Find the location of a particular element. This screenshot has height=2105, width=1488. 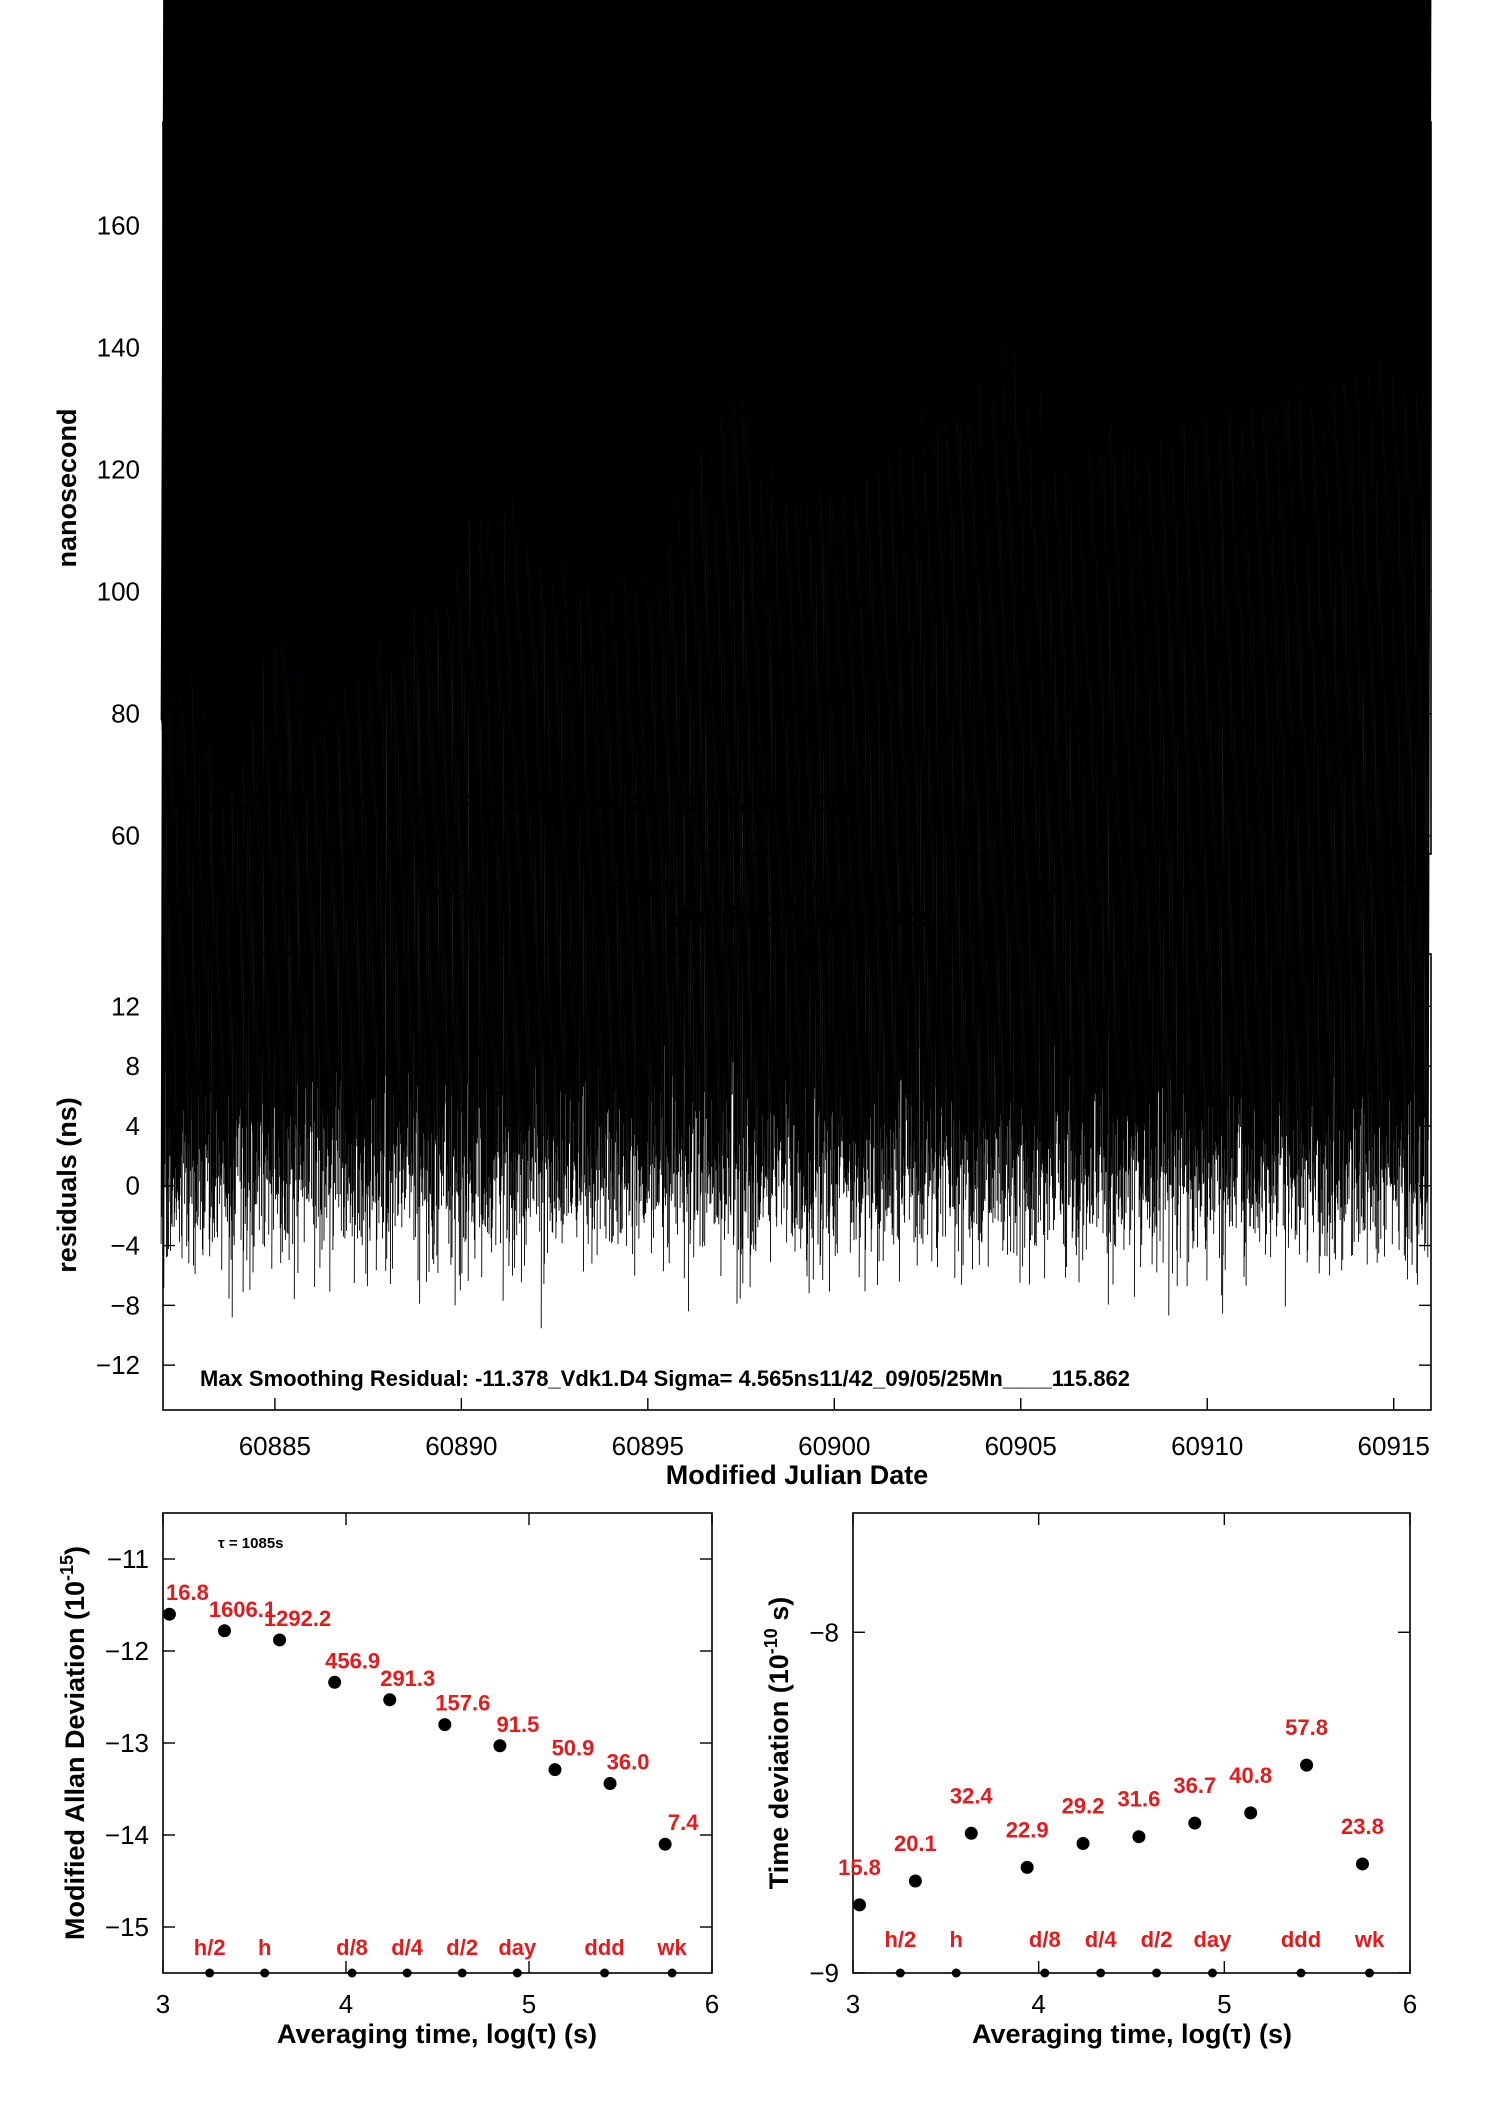

x-tick-label: 60890 is located at coordinates (461, 1446).